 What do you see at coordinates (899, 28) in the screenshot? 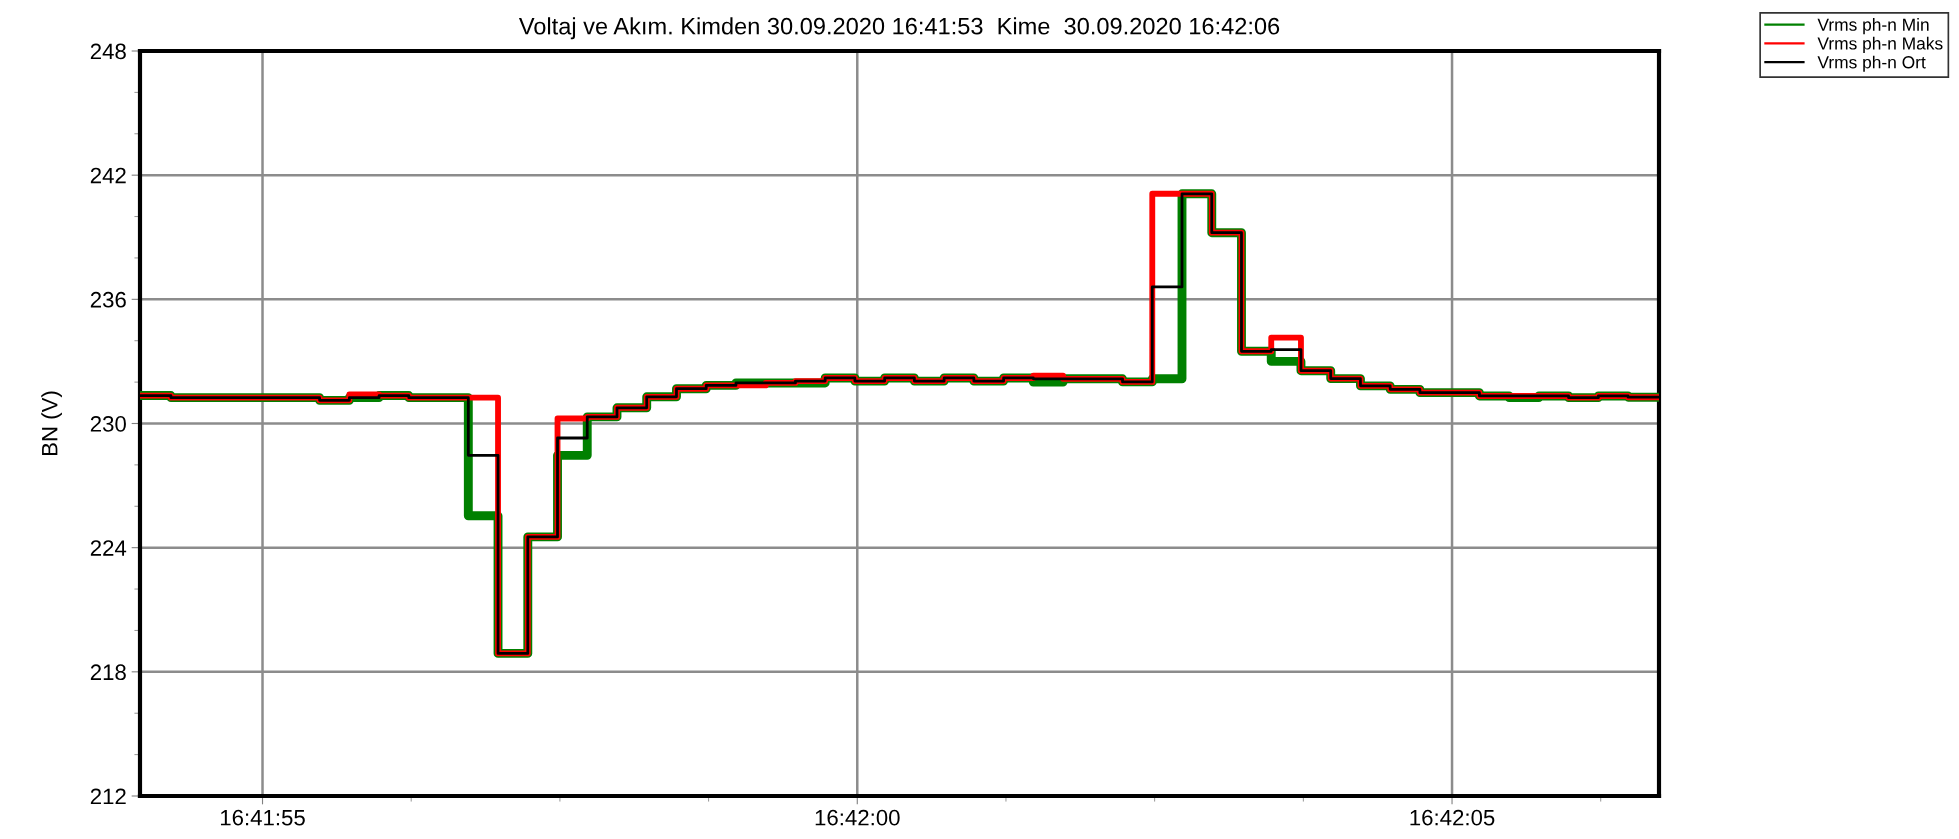
I see `chart-title: Voltaj ve Akım. Kimden 30.09.2020 16:41:53 Kime 30.09.2020 16:42:06` at bounding box center [899, 28].